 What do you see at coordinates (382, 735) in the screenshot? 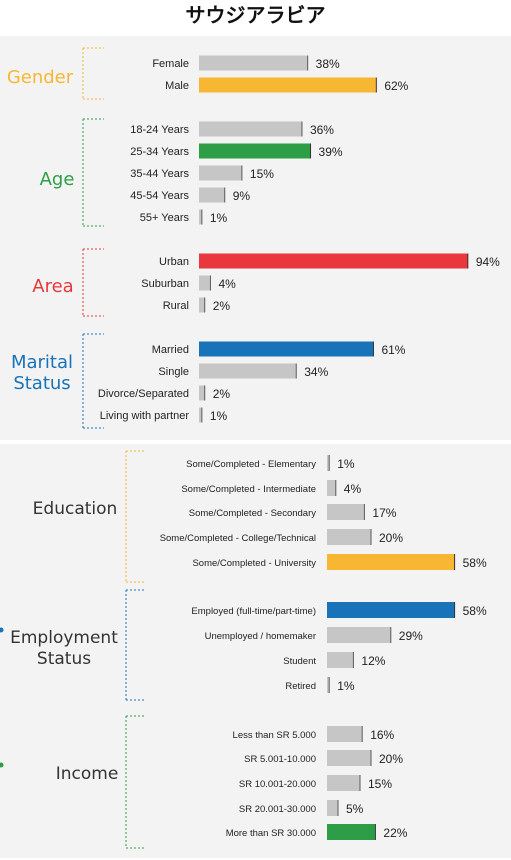
I see `value-label-income-less-than-sr-5-000: 16%` at bounding box center [382, 735].